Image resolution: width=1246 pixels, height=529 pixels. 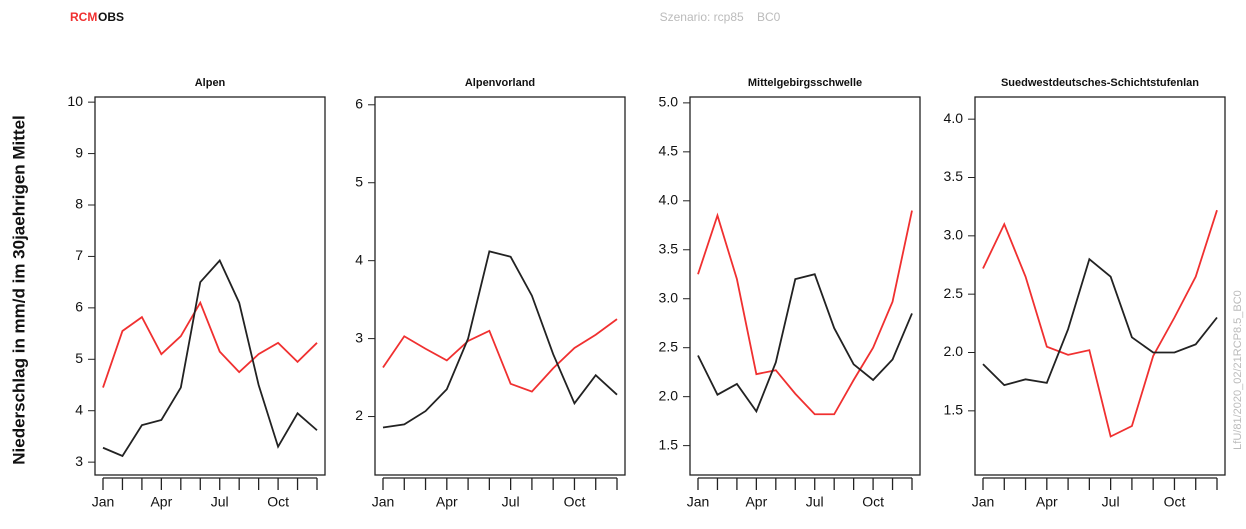 I want to click on y-tick-label: 9, so click(x=79, y=152).